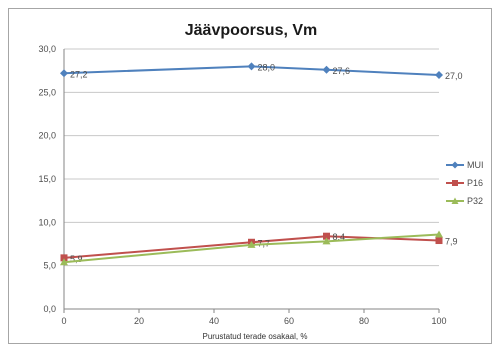 Image resolution: width=501 pixels, height=351 pixels. Describe the element at coordinates (264, 243) in the screenshot. I see `data-label: 7,7` at that location.